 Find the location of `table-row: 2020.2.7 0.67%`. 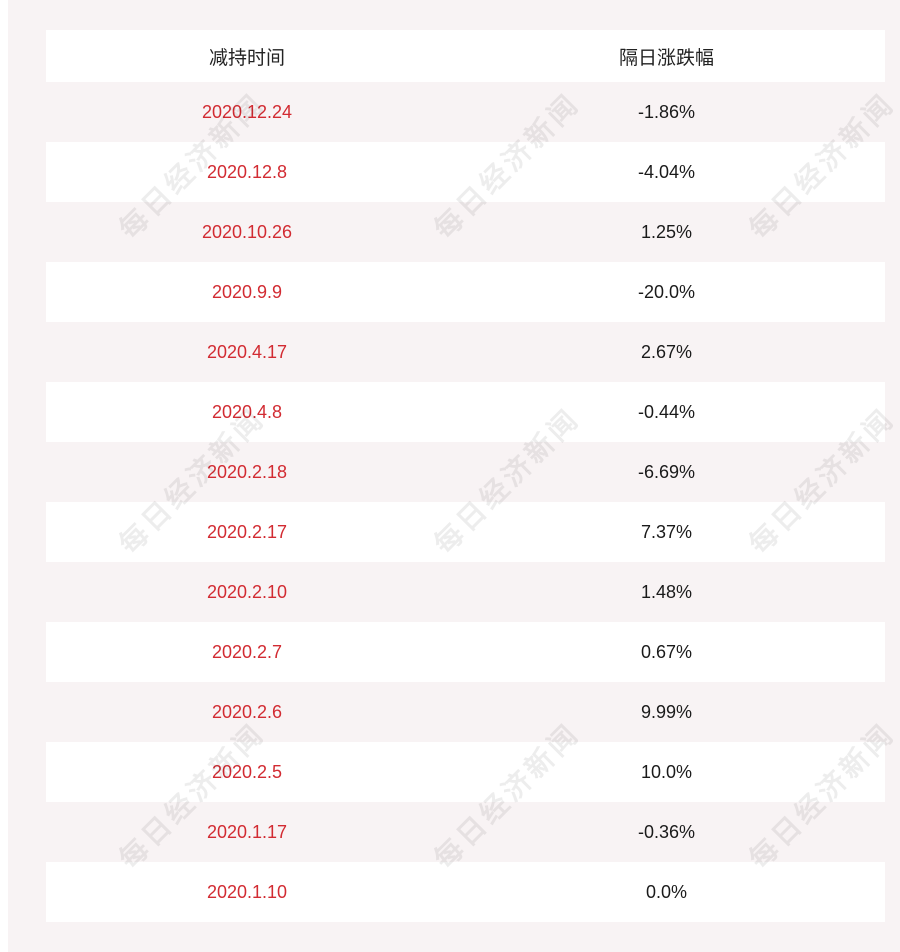

table-row: 2020.2.7 0.67% is located at coordinates (465, 652).